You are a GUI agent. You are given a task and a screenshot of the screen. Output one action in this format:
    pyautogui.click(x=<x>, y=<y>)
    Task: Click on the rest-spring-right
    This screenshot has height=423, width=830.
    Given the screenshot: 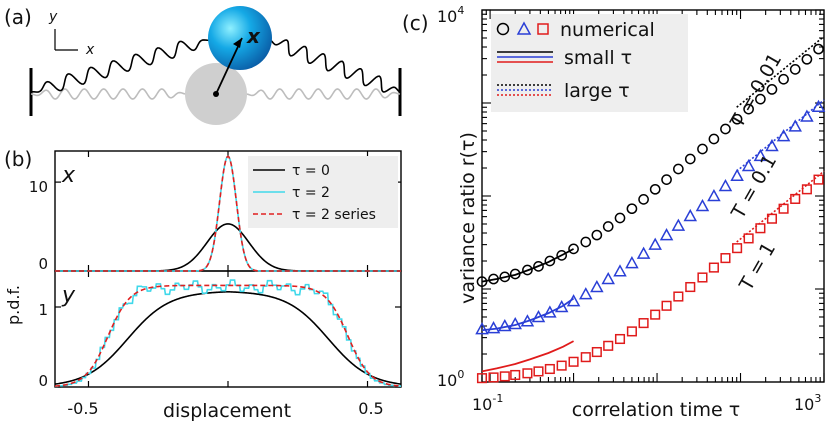 What is the action you would take?
    pyautogui.click(x=323, y=94)
    